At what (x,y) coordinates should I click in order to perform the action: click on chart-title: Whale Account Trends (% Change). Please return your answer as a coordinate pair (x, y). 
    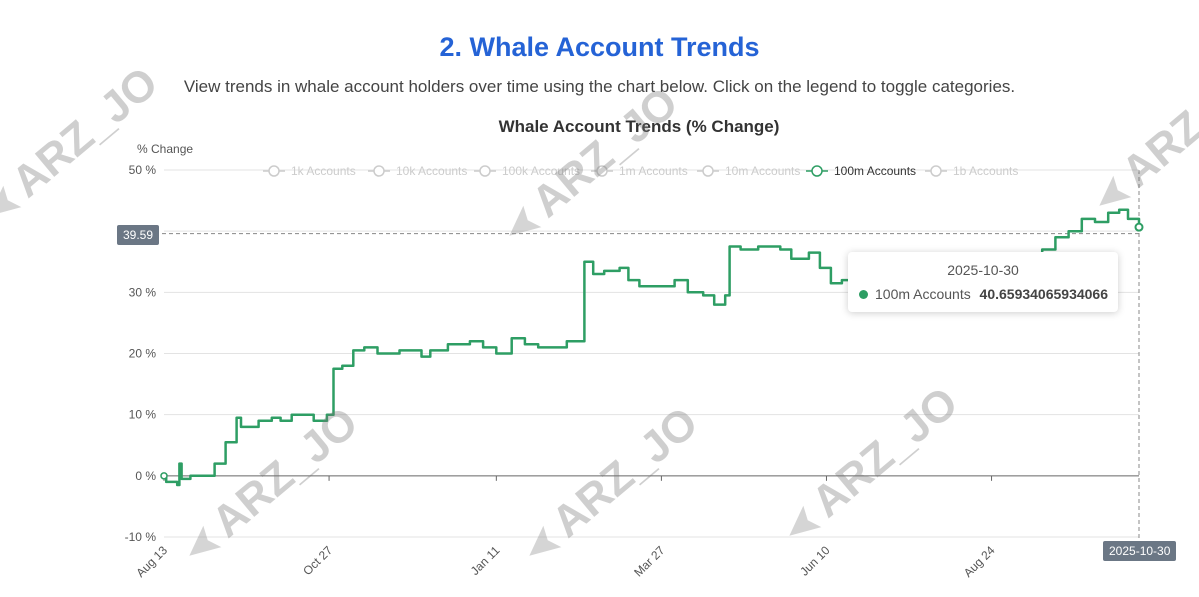
    Looking at the image, I should click on (639, 126).